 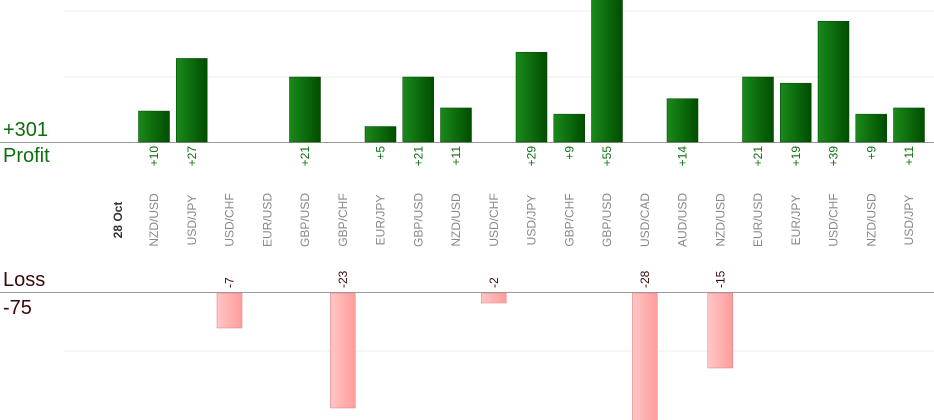 What do you see at coordinates (154, 156) in the screenshot?
I see `profit-value-label: +10` at bounding box center [154, 156].